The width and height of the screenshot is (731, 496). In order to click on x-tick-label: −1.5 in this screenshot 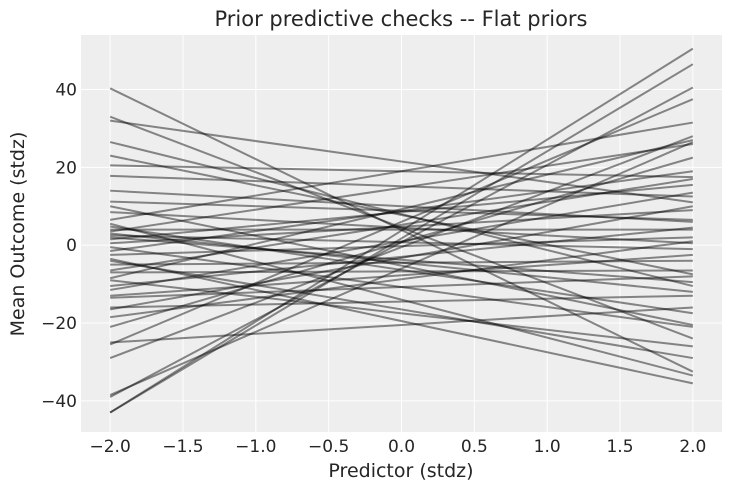, I will do `click(182, 447)`.